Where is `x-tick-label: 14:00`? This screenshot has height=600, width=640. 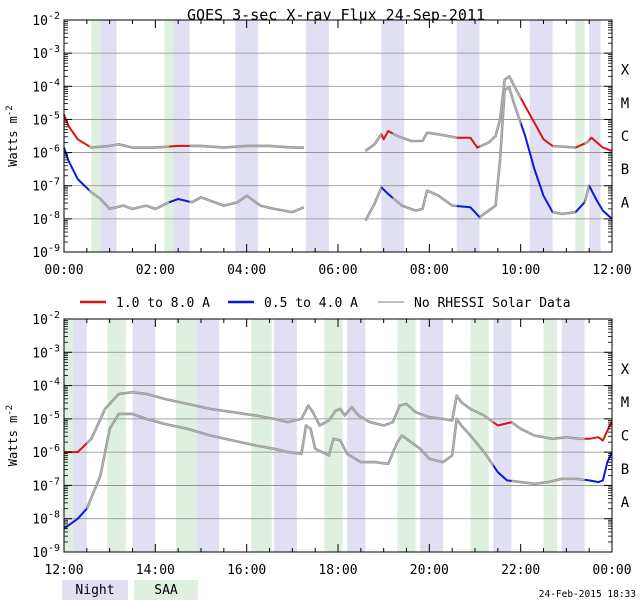
x-tick-label: 14:00 is located at coordinates (155, 570).